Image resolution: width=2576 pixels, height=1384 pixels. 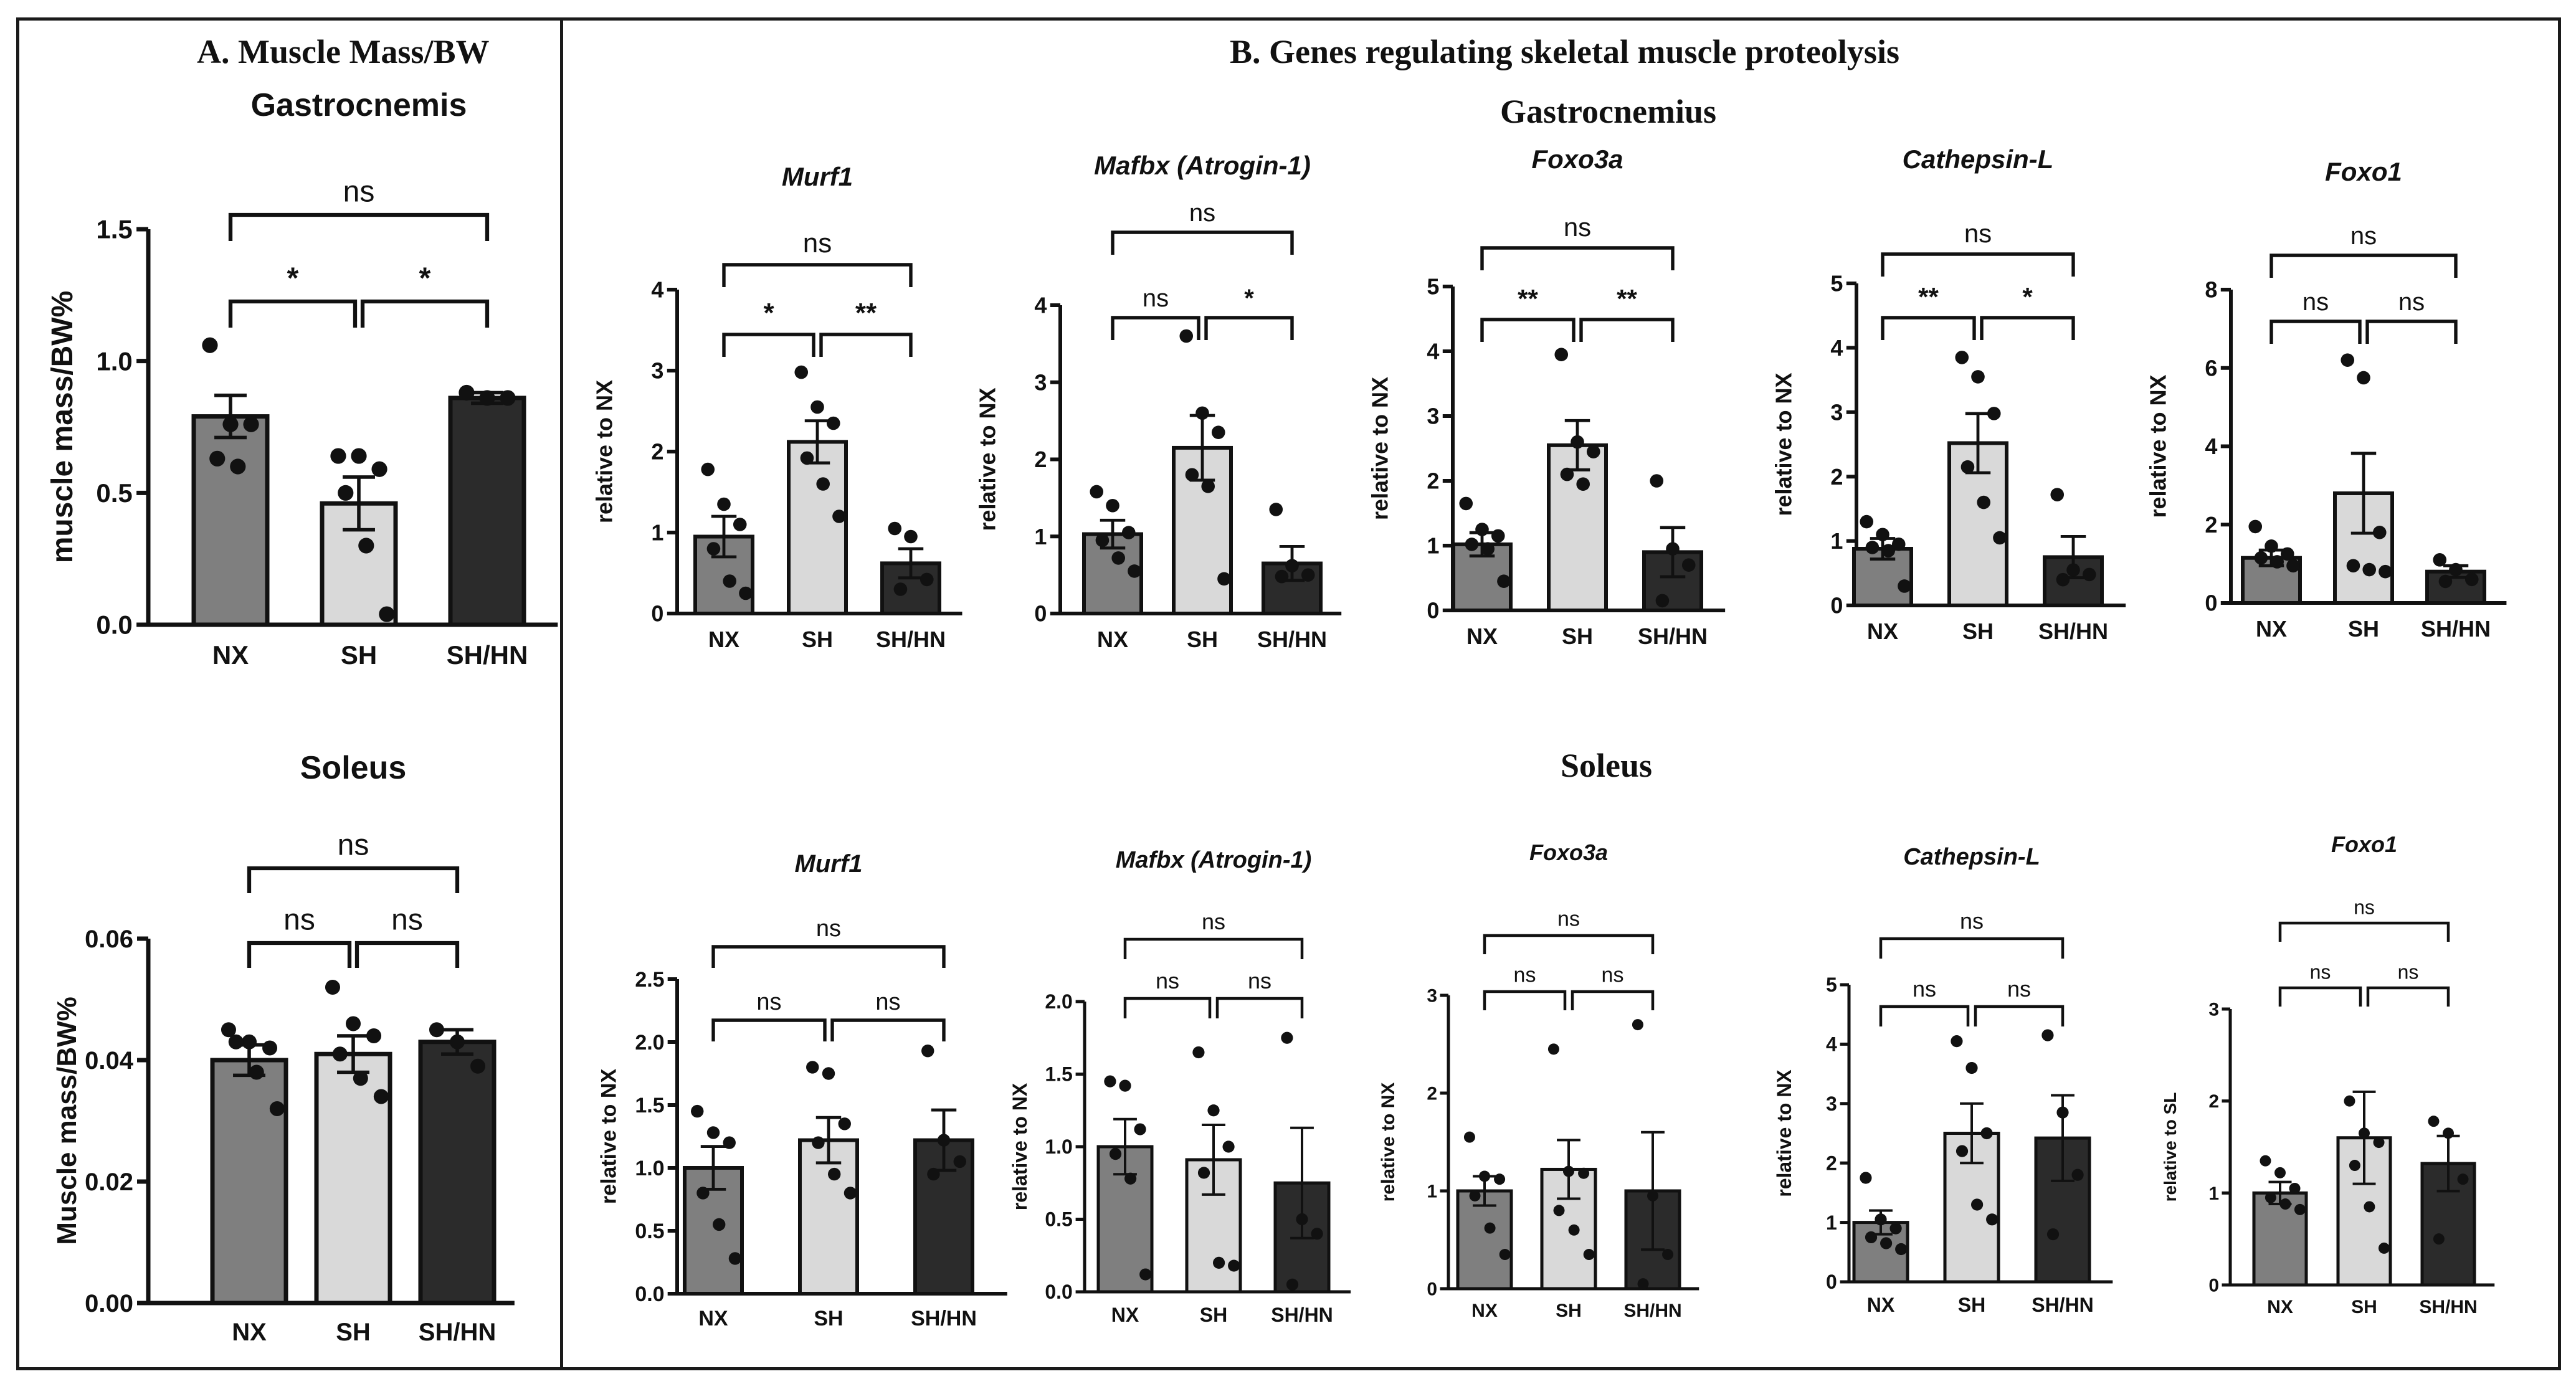 What do you see at coordinates (2211, 368) in the screenshot?
I see `y-tick-label: 6` at bounding box center [2211, 368].